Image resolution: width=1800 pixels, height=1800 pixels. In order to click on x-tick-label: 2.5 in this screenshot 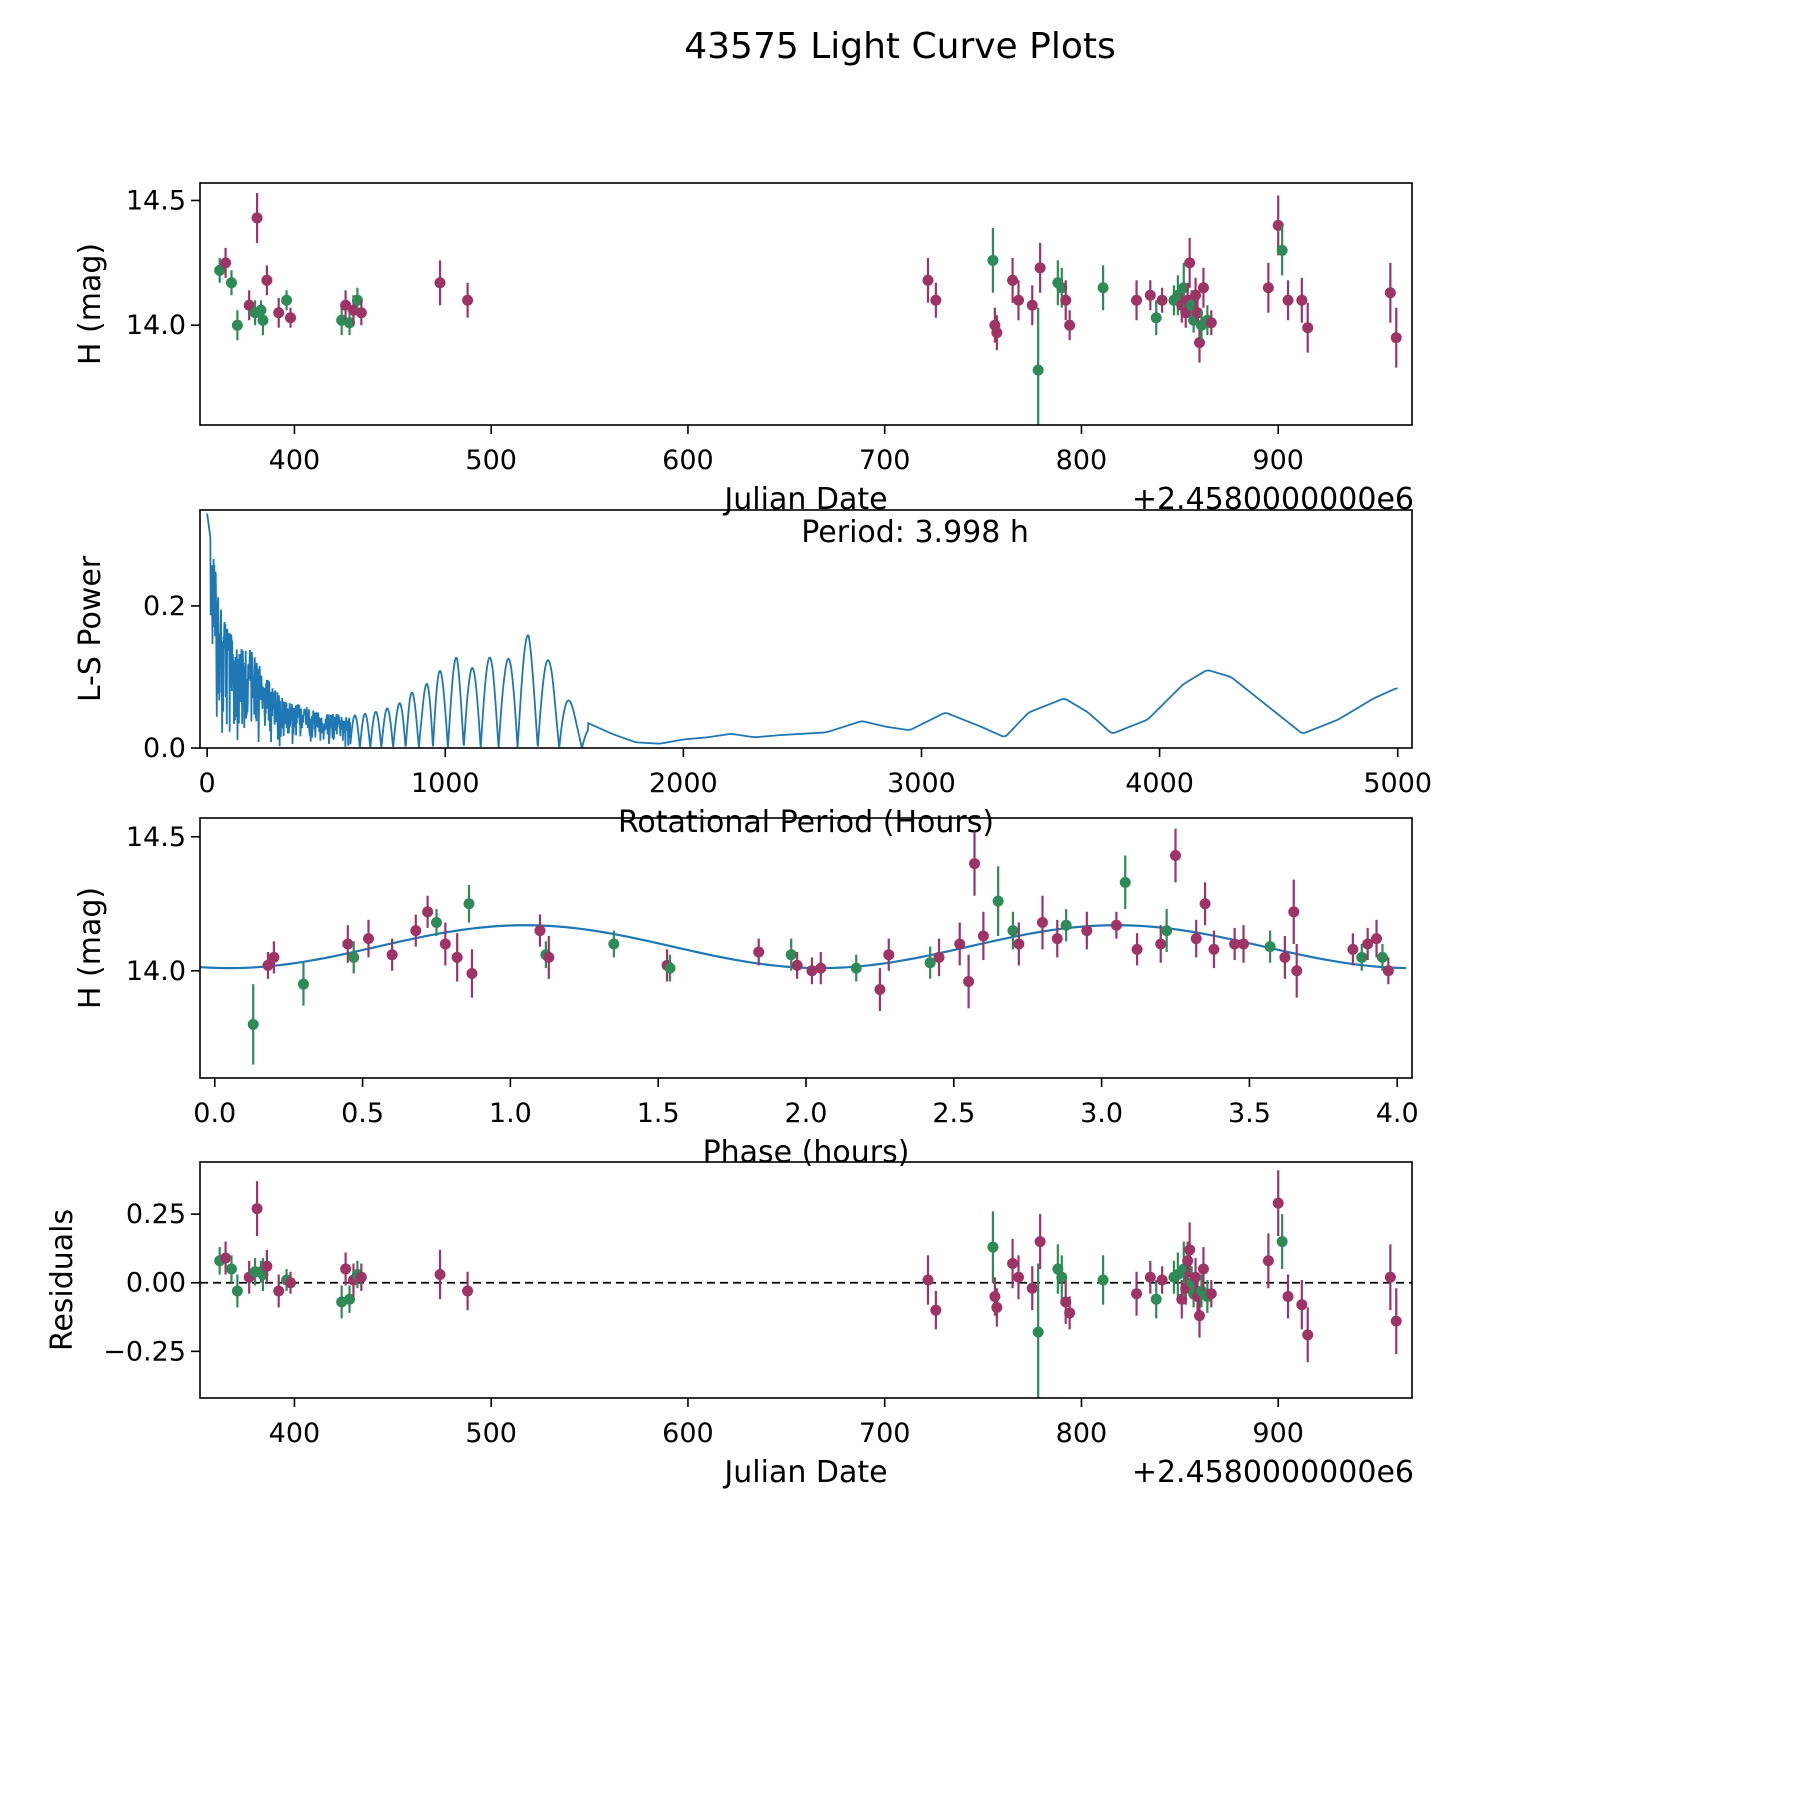, I will do `click(953, 1113)`.